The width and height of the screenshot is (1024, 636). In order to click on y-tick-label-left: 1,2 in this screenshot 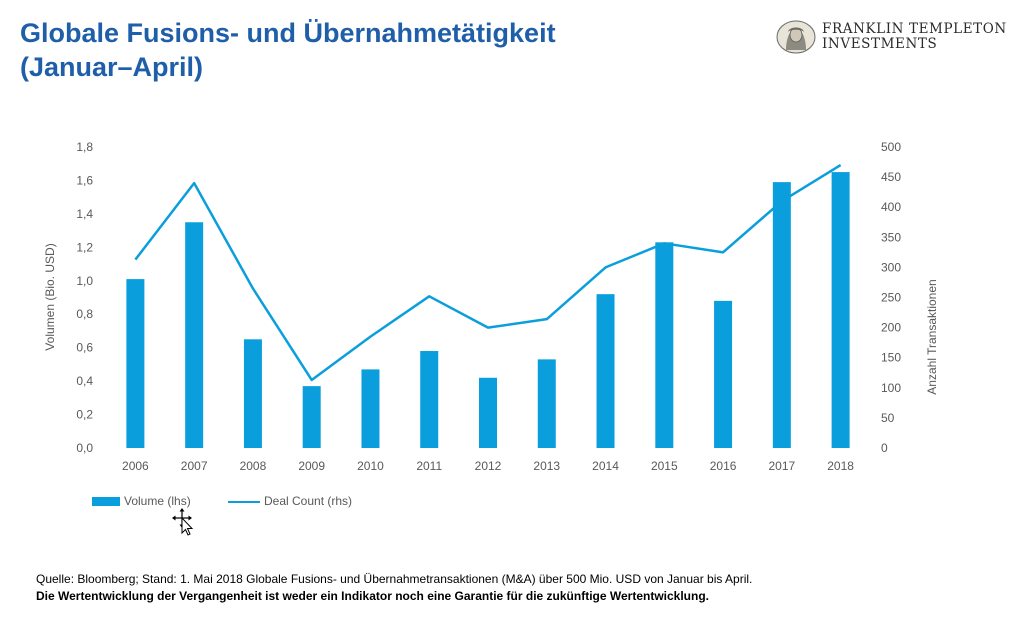, I will do `click(84, 247)`.